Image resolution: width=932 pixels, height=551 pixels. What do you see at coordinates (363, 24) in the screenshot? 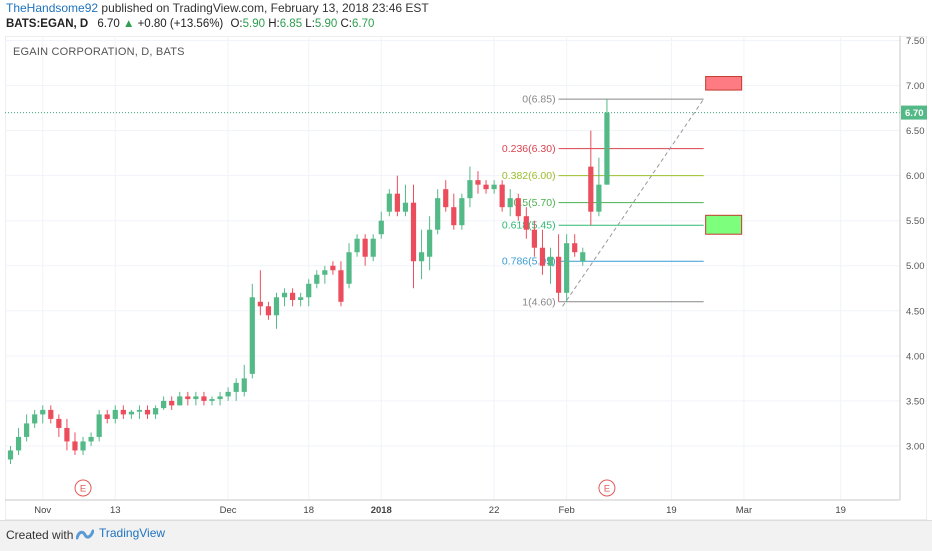
I see `close-value: 6.70` at bounding box center [363, 24].